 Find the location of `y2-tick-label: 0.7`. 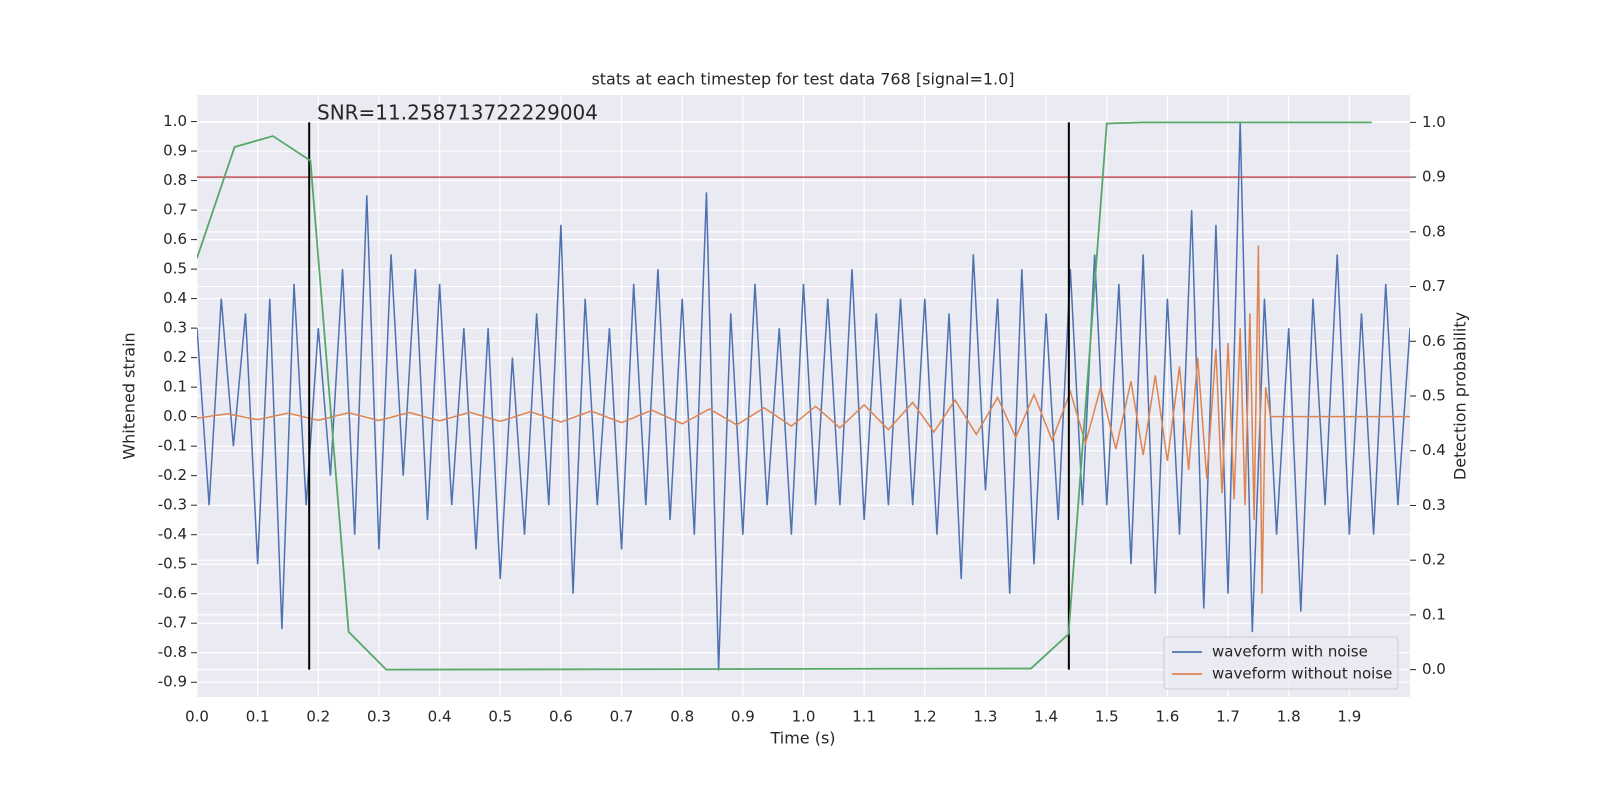

y2-tick-label: 0.7 is located at coordinates (1434, 286).